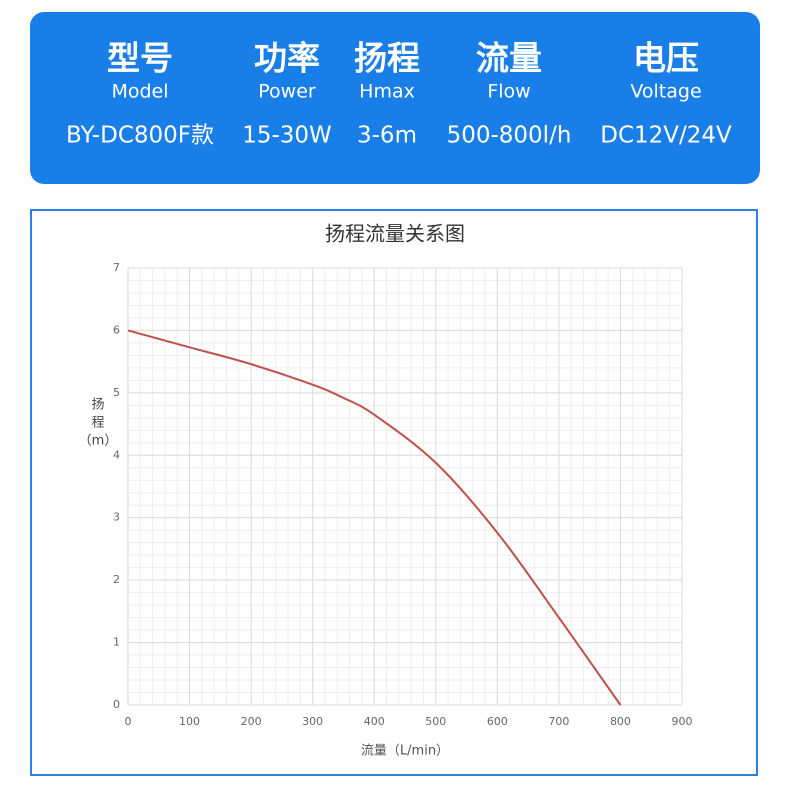  Describe the element at coordinates (682, 721) in the screenshot. I see `x-tick-label: 900` at that location.